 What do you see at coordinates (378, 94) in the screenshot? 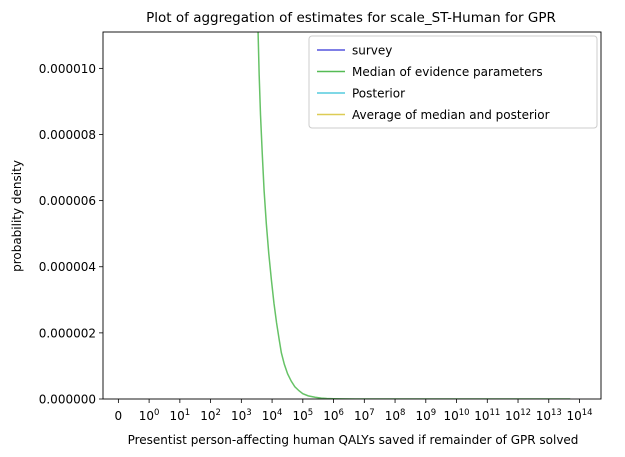
I see `legend-label: Posterior` at bounding box center [378, 94].